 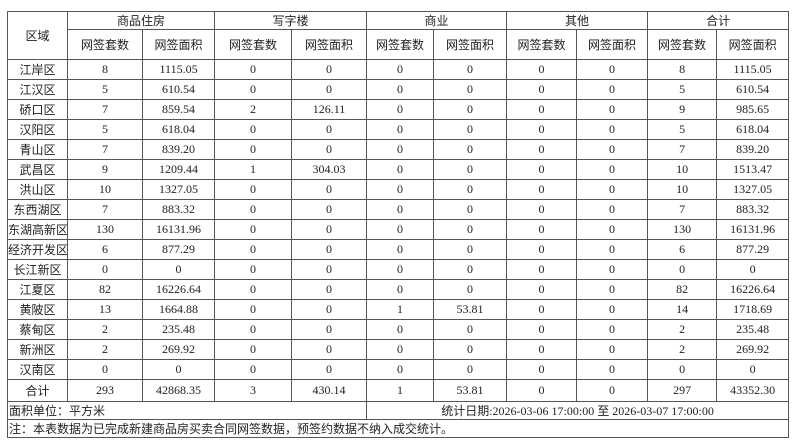 What do you see at coordinates (291, 20) in the screenshot?
I see `header-group: 写字楼` at bounding box center [291, 20].